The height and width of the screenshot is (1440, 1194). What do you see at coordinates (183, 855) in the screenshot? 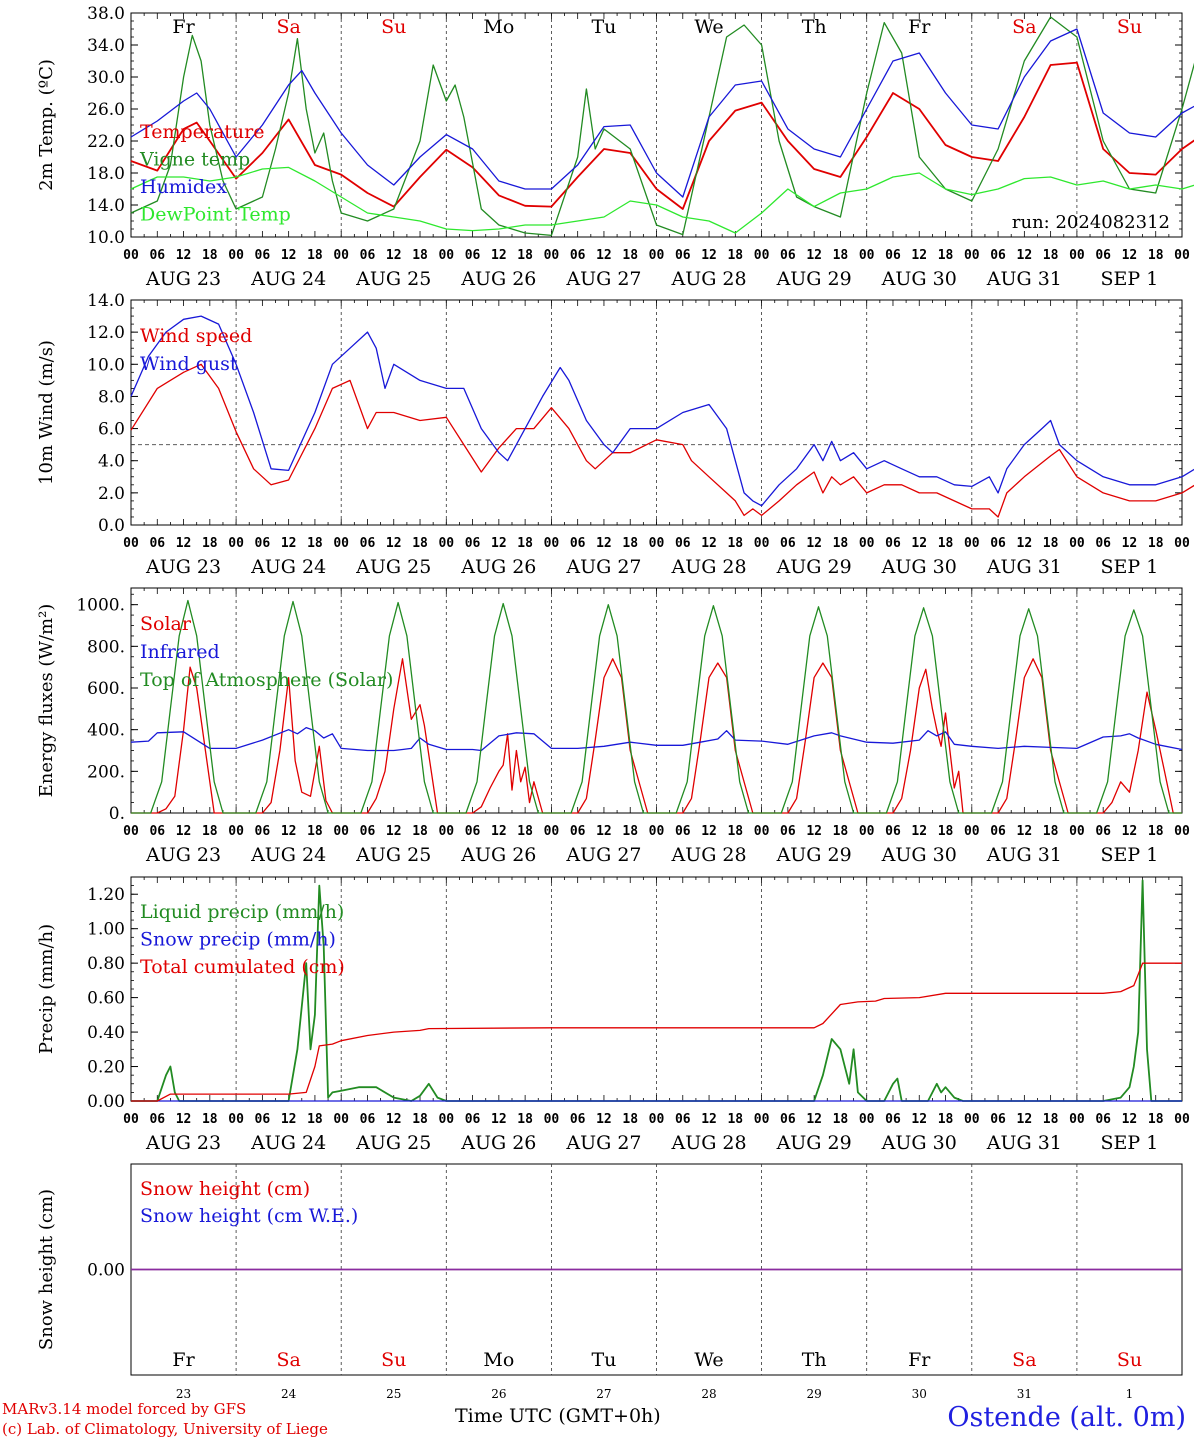
I see `x-date-label: AUG 23` at bounding box center [183, 855].